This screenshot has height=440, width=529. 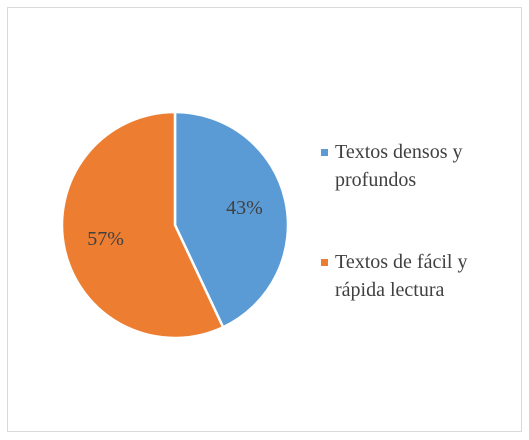 What do you see at coordinates (401, 276) in the screenshot?
I see `legend-label: Textos de fácil y rápida lectura` at bounding box center [401, 276].